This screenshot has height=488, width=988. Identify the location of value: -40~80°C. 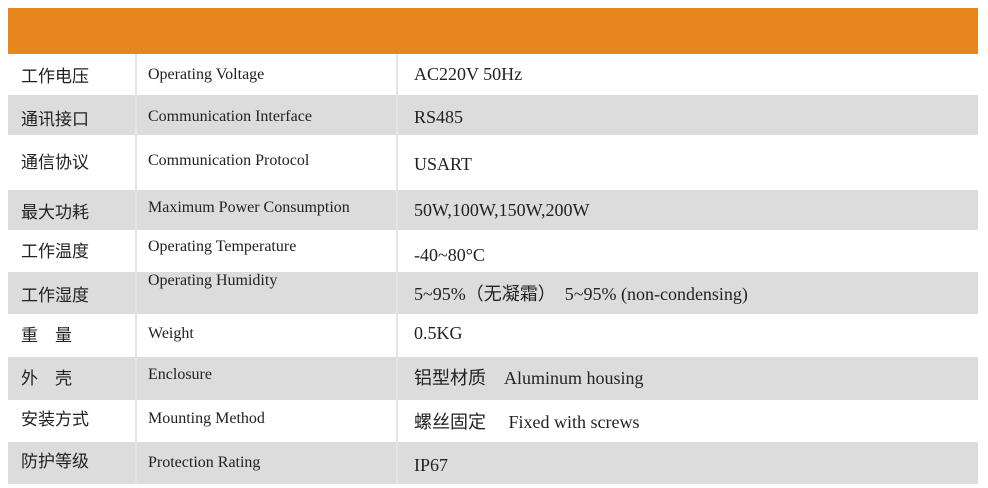
(449, 254).